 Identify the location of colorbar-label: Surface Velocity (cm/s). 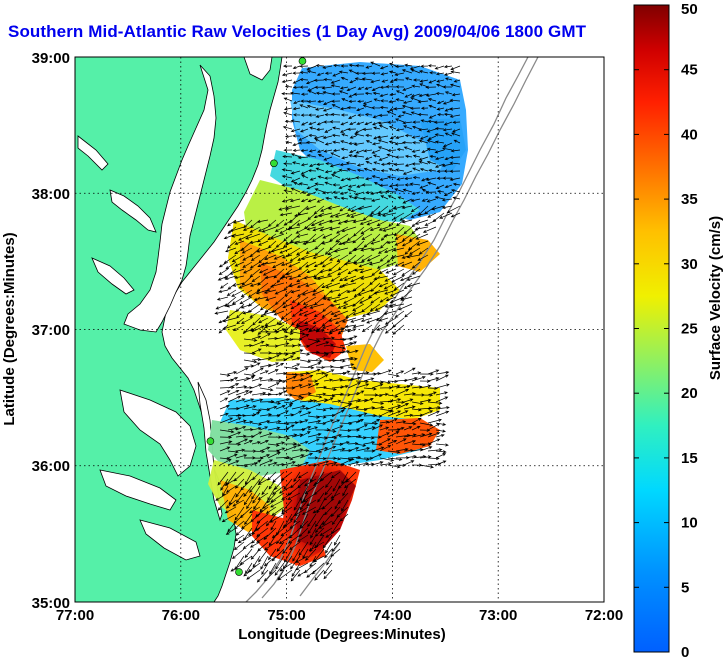
(715, 298).